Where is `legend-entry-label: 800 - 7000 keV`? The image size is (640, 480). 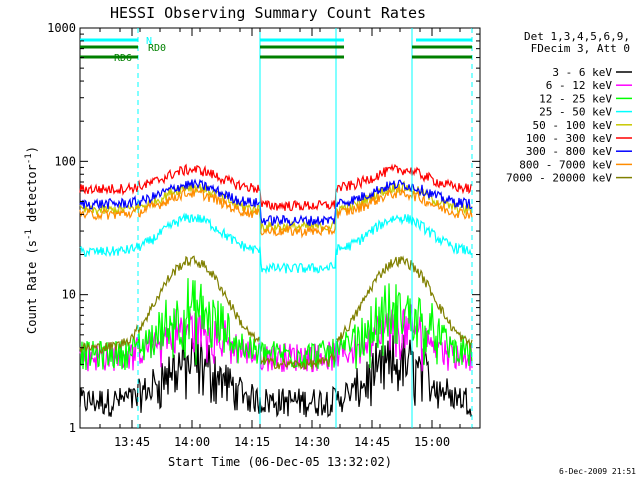
legend-entry-label: 800 - 7000 keV is located at coordinates (565, 164).